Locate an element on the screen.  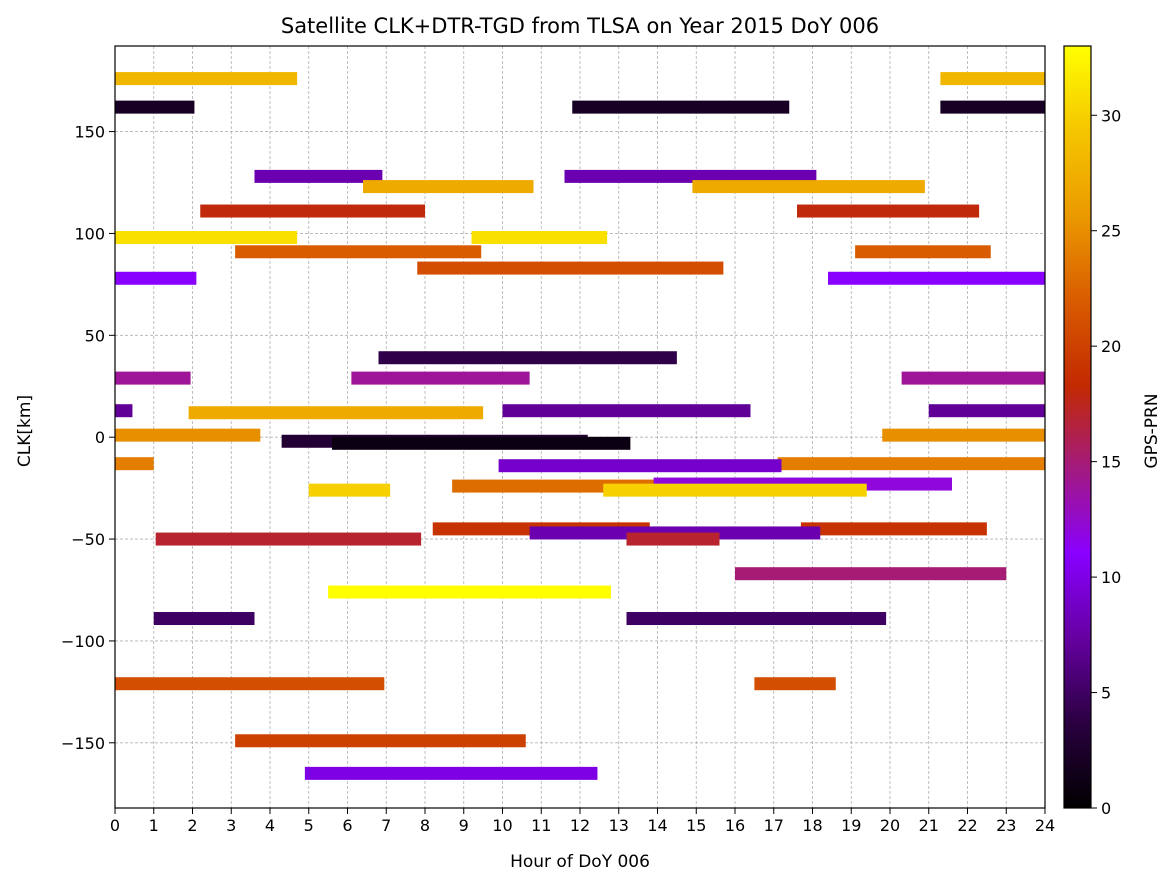
x-tick-label-15: 15 is located at coordinates (696, 825).